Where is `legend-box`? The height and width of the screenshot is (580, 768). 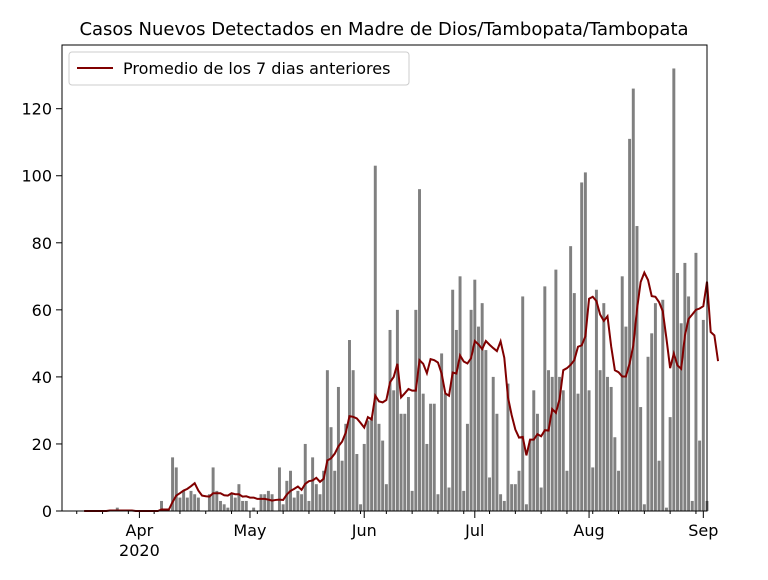
legend-box is located at coordinates (239, 68).